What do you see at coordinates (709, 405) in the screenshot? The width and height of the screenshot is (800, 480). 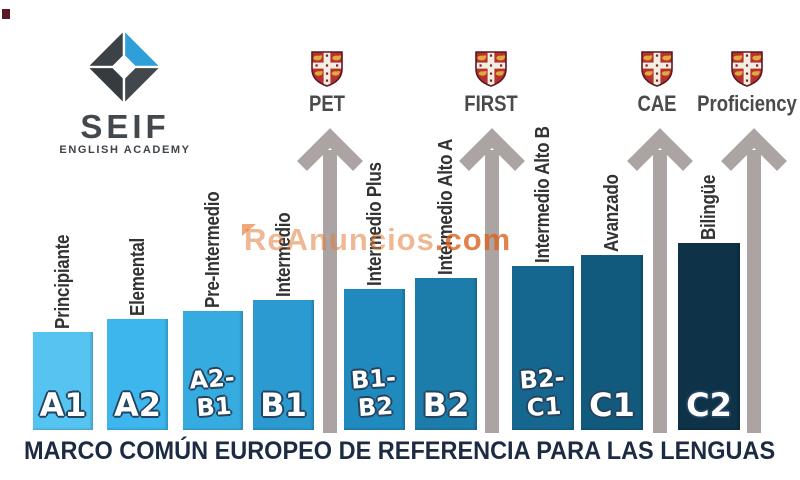 I see `bar-level-label: C2` at bounding box center [709, 405].